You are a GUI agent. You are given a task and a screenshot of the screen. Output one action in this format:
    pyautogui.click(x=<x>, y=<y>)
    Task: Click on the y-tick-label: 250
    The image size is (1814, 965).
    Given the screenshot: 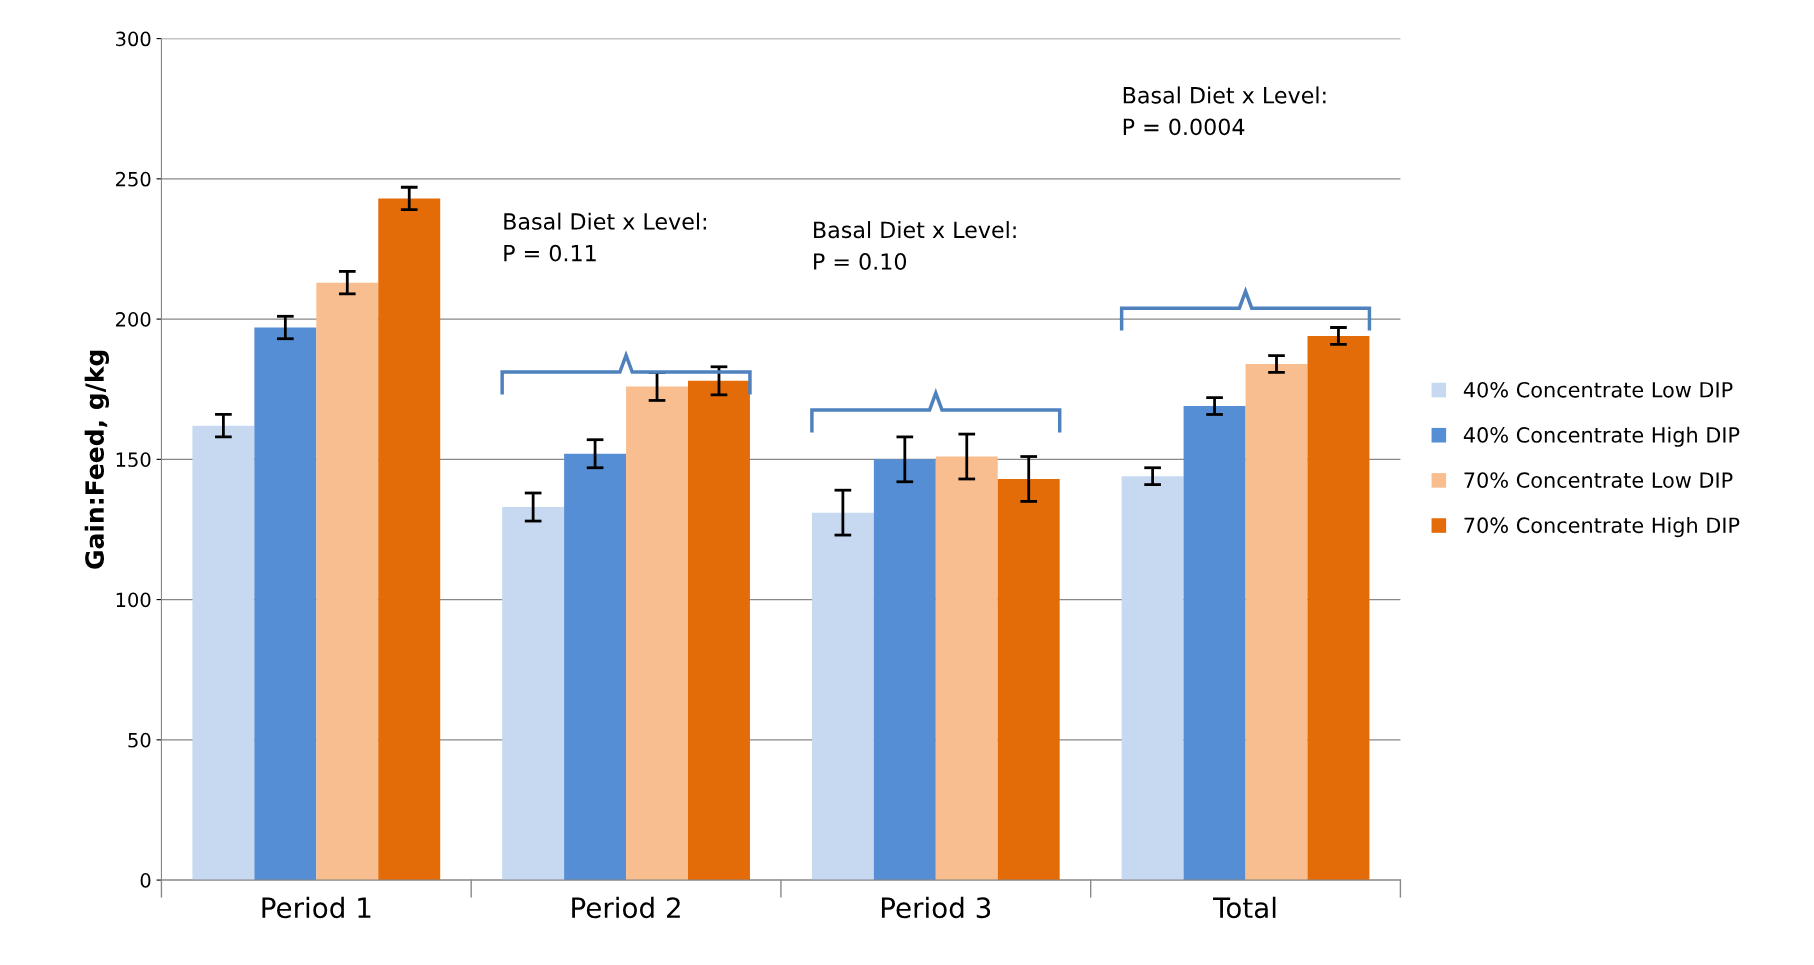 What is the action you would take?
    pyautogui.click(x=133, y=179)
    